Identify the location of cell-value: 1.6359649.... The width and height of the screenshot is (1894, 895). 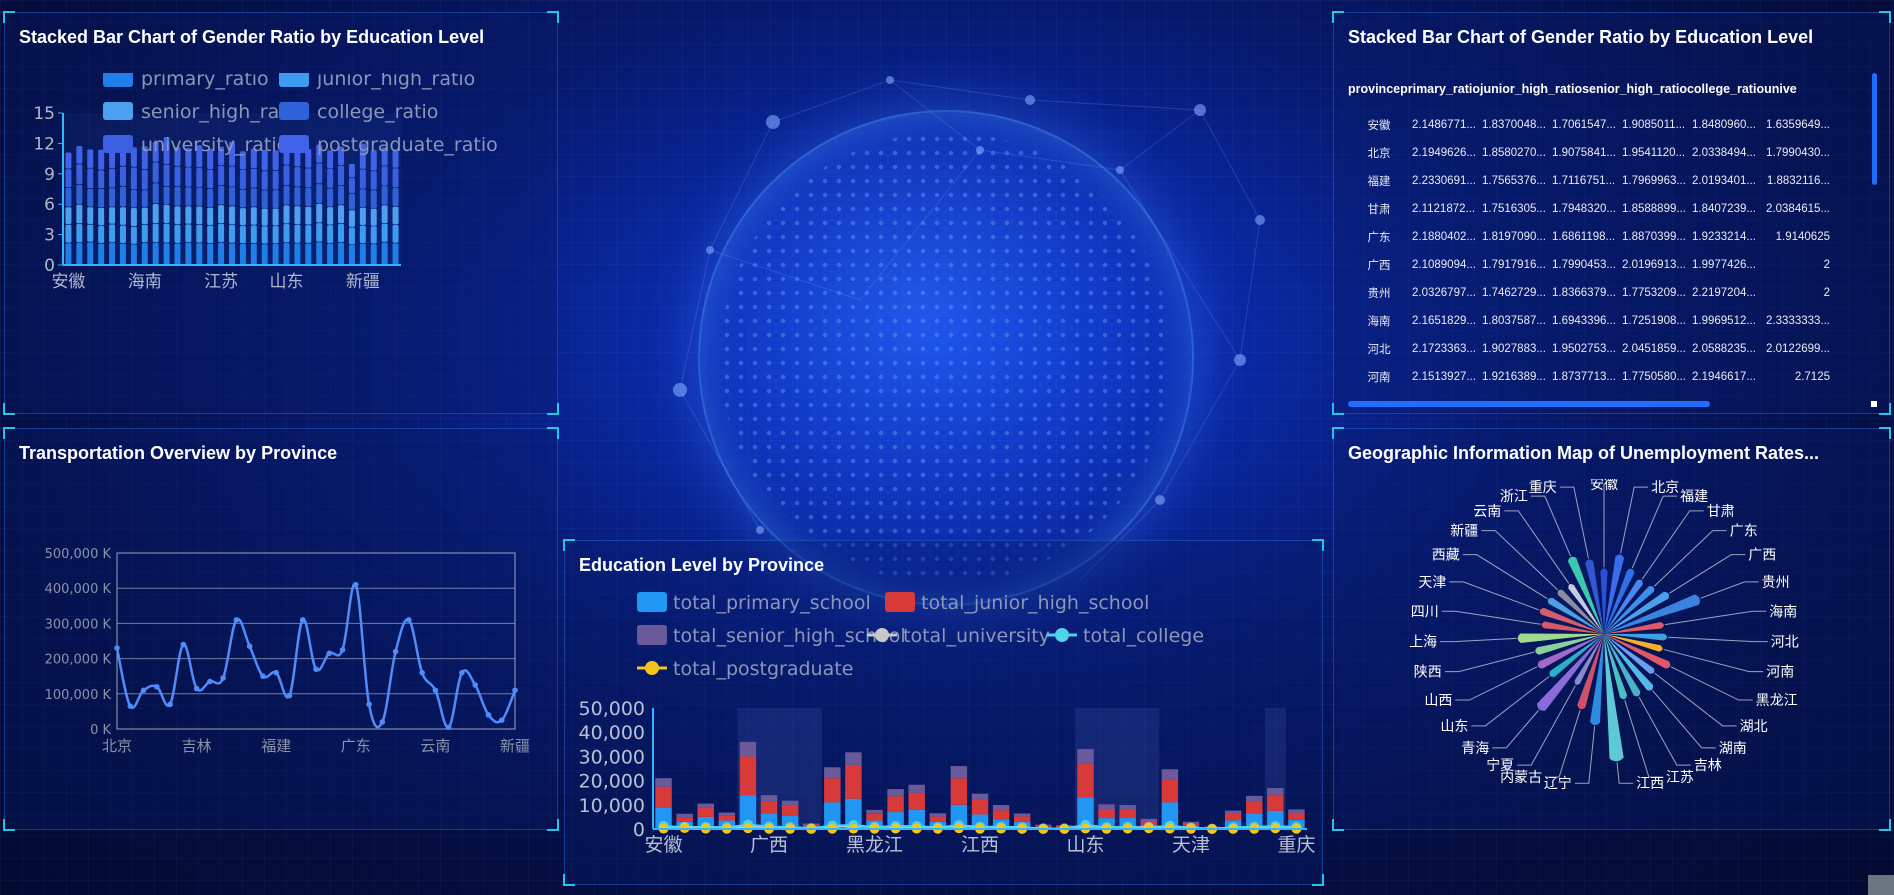
(1798, 125).